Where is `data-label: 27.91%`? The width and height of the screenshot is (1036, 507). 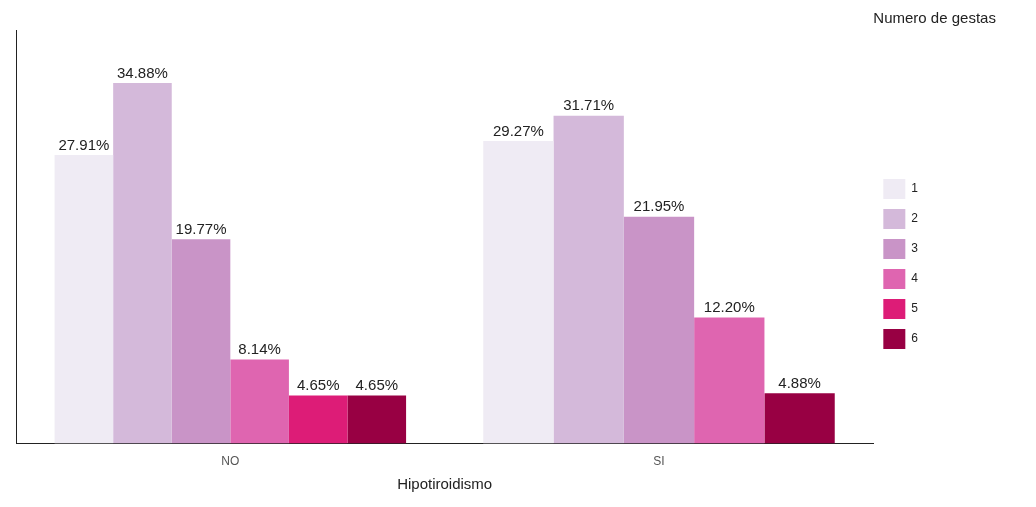
data-label: 27.91% is located at coordinates (84, 144).